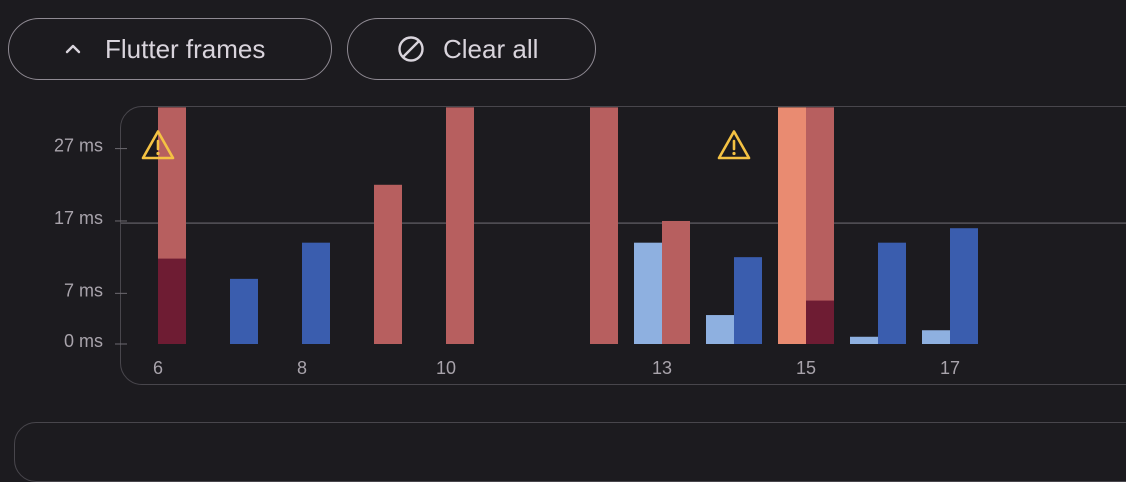  Describe the element at coordinates (78, 146) in the screenshot. I see `y-tick-label: 27 ms` at that location.